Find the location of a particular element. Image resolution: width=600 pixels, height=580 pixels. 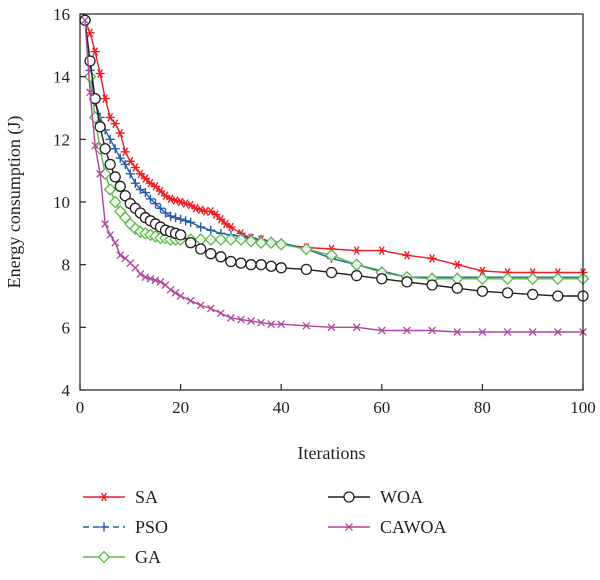

legend-marker-pso is located at coordinates (104, 527).